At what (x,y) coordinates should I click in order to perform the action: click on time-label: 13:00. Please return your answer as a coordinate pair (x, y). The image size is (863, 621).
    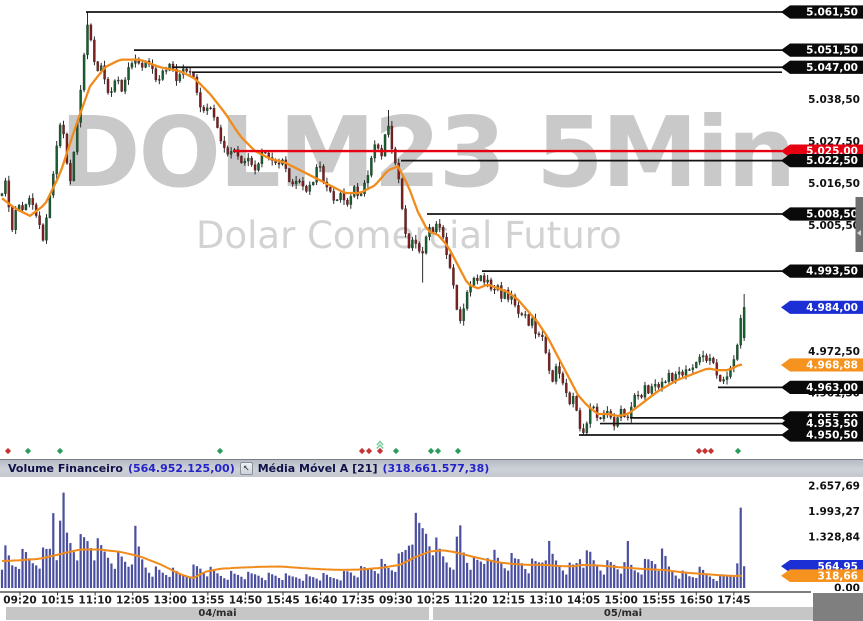
    Looking at the image, I should click on (170, 601).